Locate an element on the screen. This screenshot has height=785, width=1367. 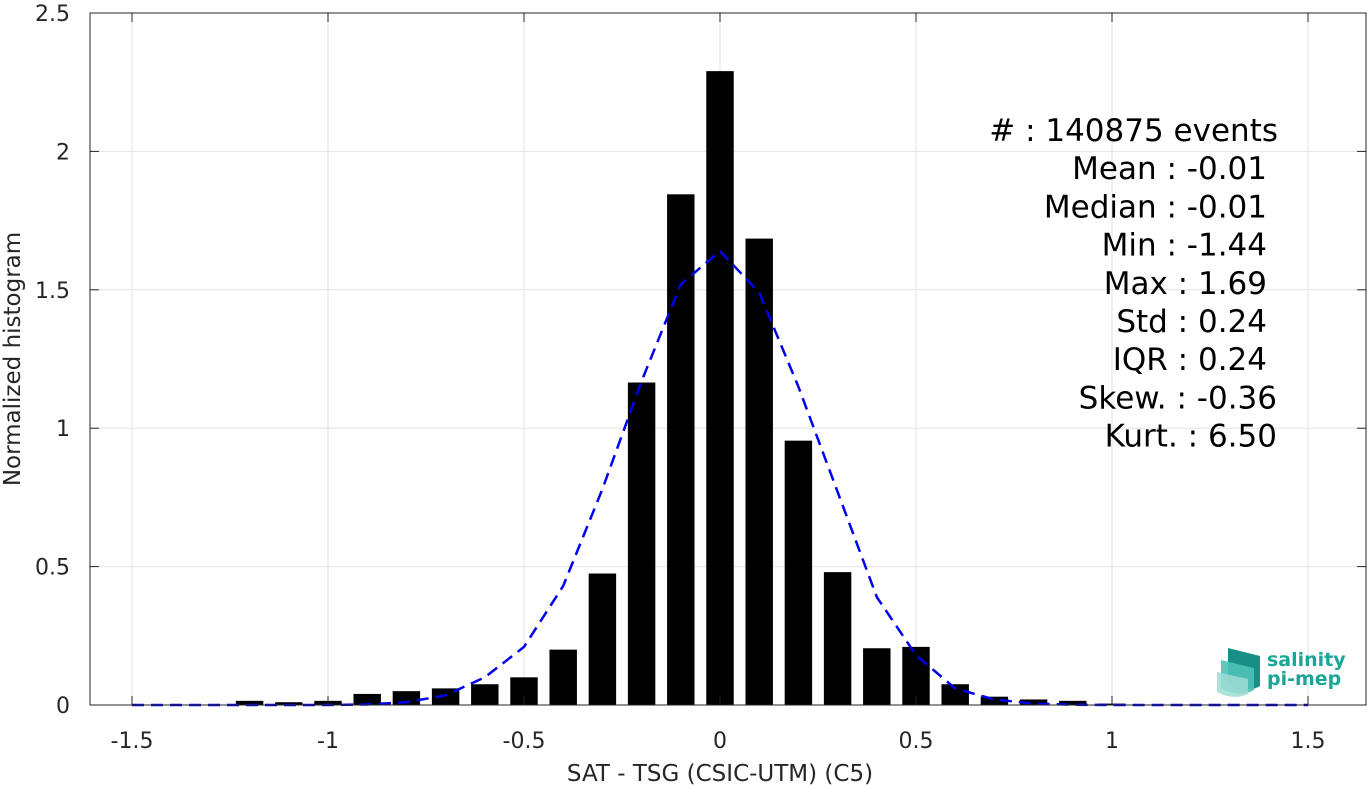
logo-line1: salinity is located at coordinates (1306, 660).